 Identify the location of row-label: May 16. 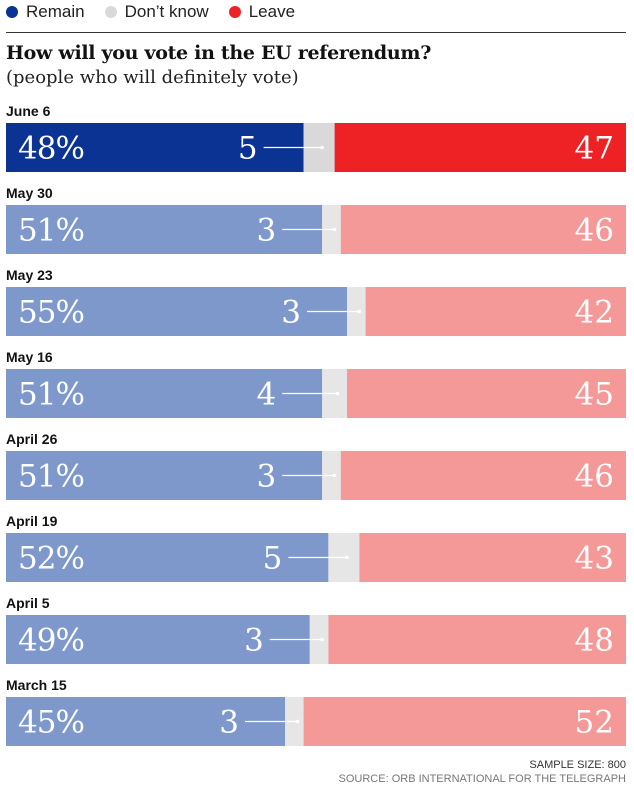
(29, 357).